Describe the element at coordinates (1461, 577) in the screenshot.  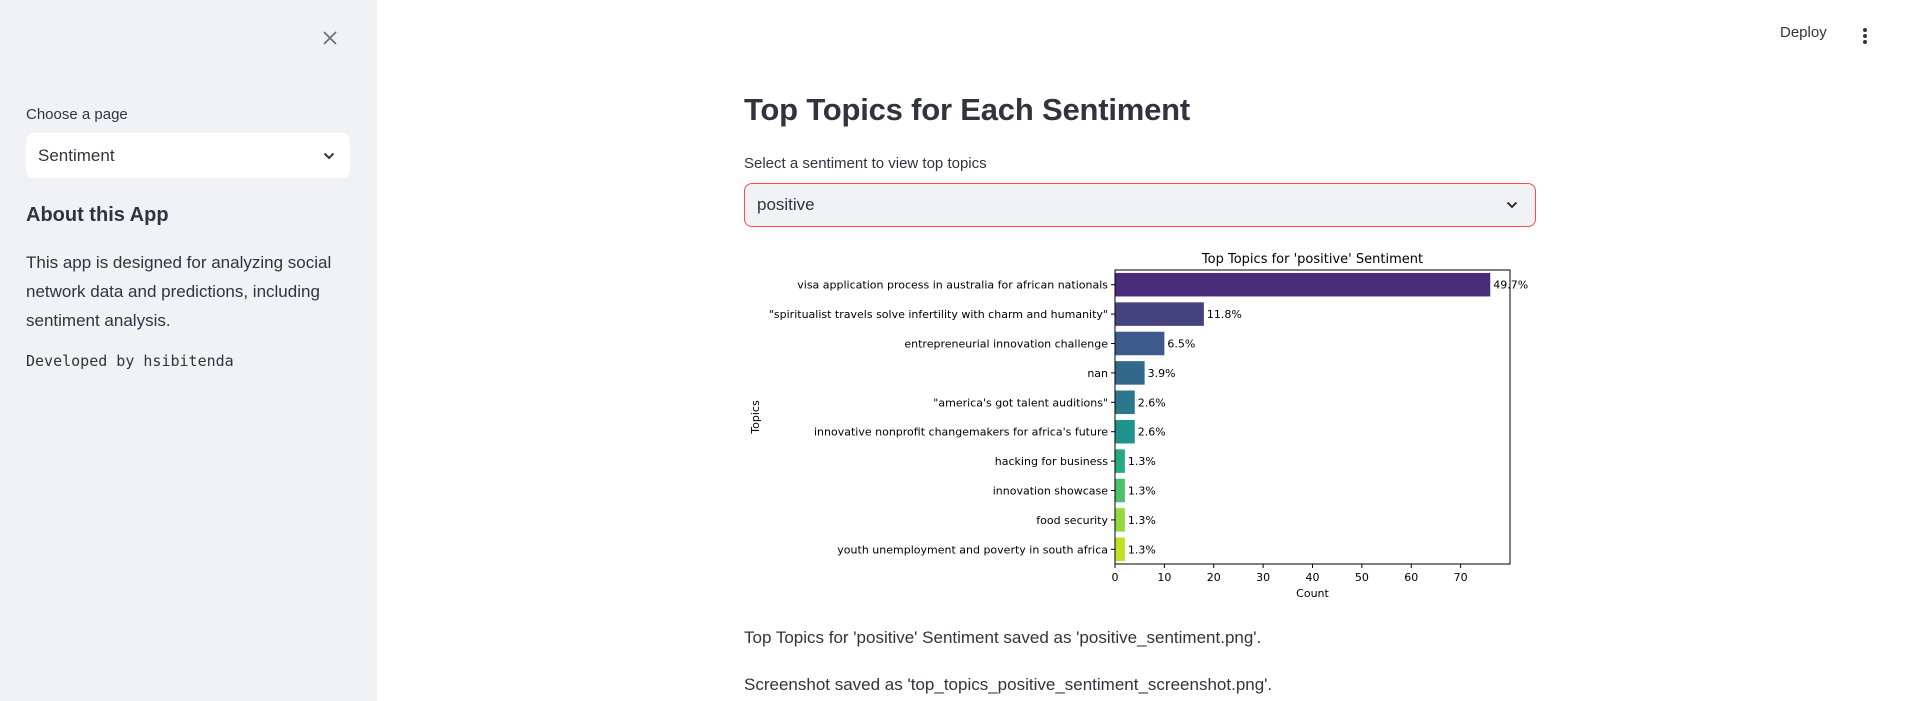
I see `x-tick-label: 70` at that location.